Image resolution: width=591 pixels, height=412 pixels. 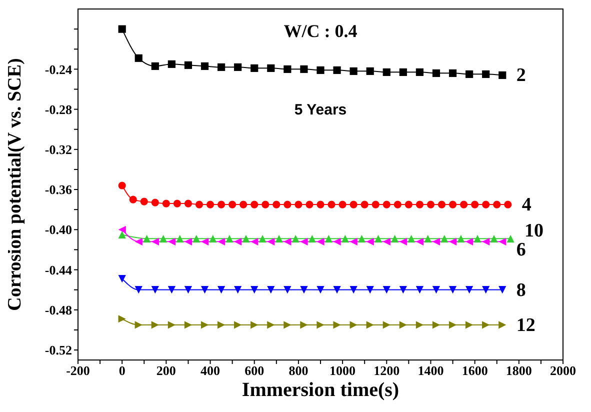 I want to click on x-tick-label: 1000, so click(x=343, y=370).